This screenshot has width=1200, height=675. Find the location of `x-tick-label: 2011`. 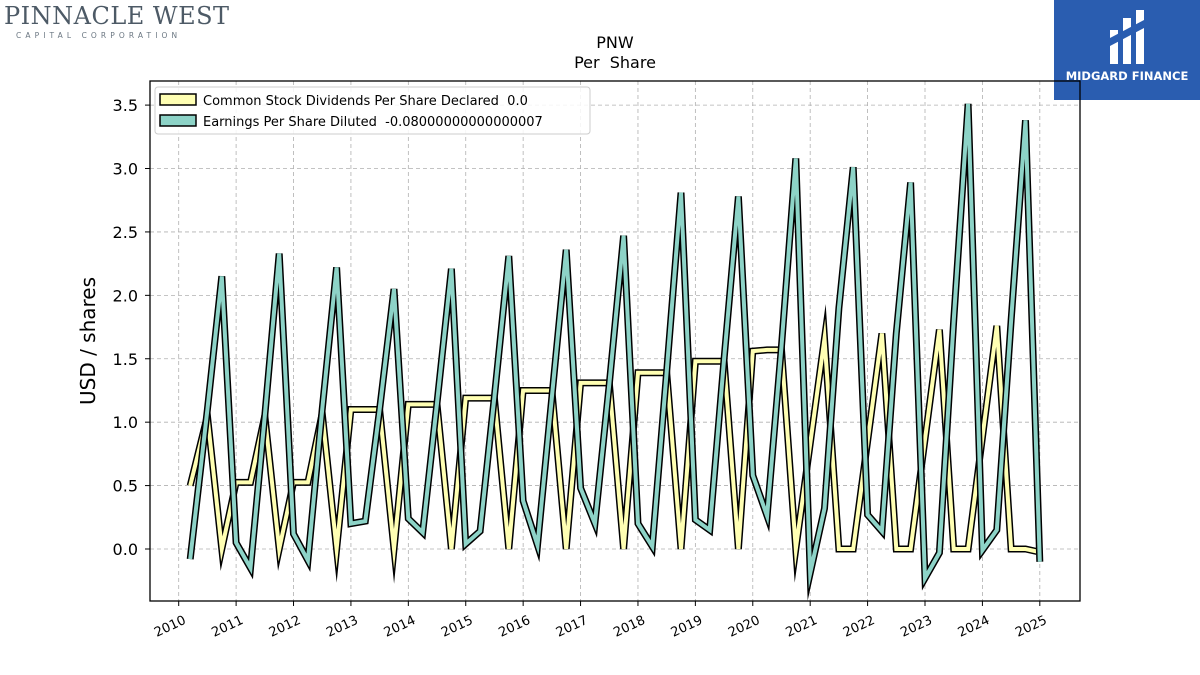

x-tick-label: 2011 is located at coordinates (227, 627).